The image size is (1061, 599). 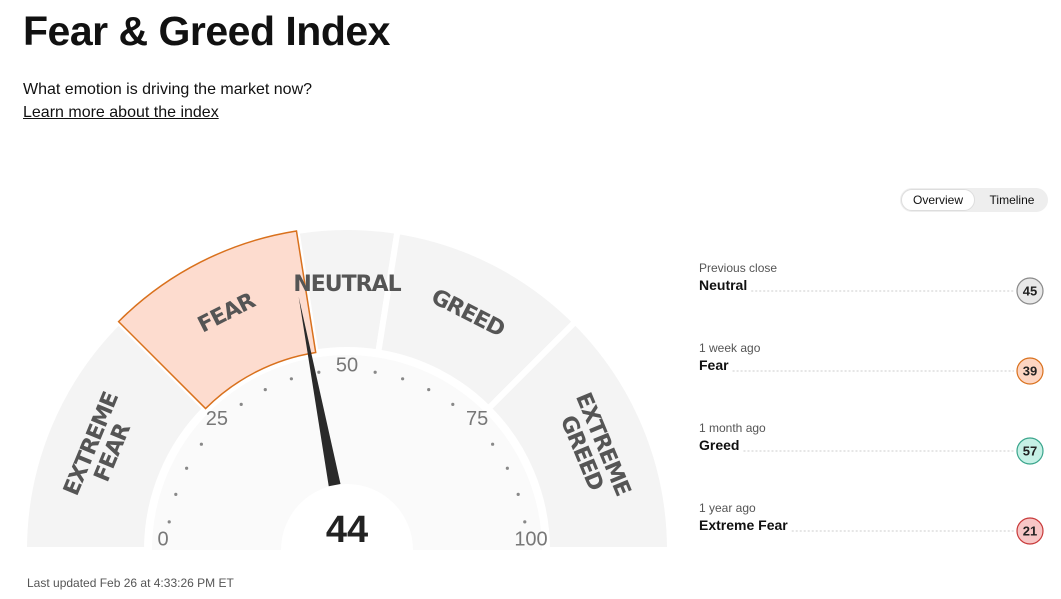 I want to click on gauge-inner, so click(x=347, y=452).